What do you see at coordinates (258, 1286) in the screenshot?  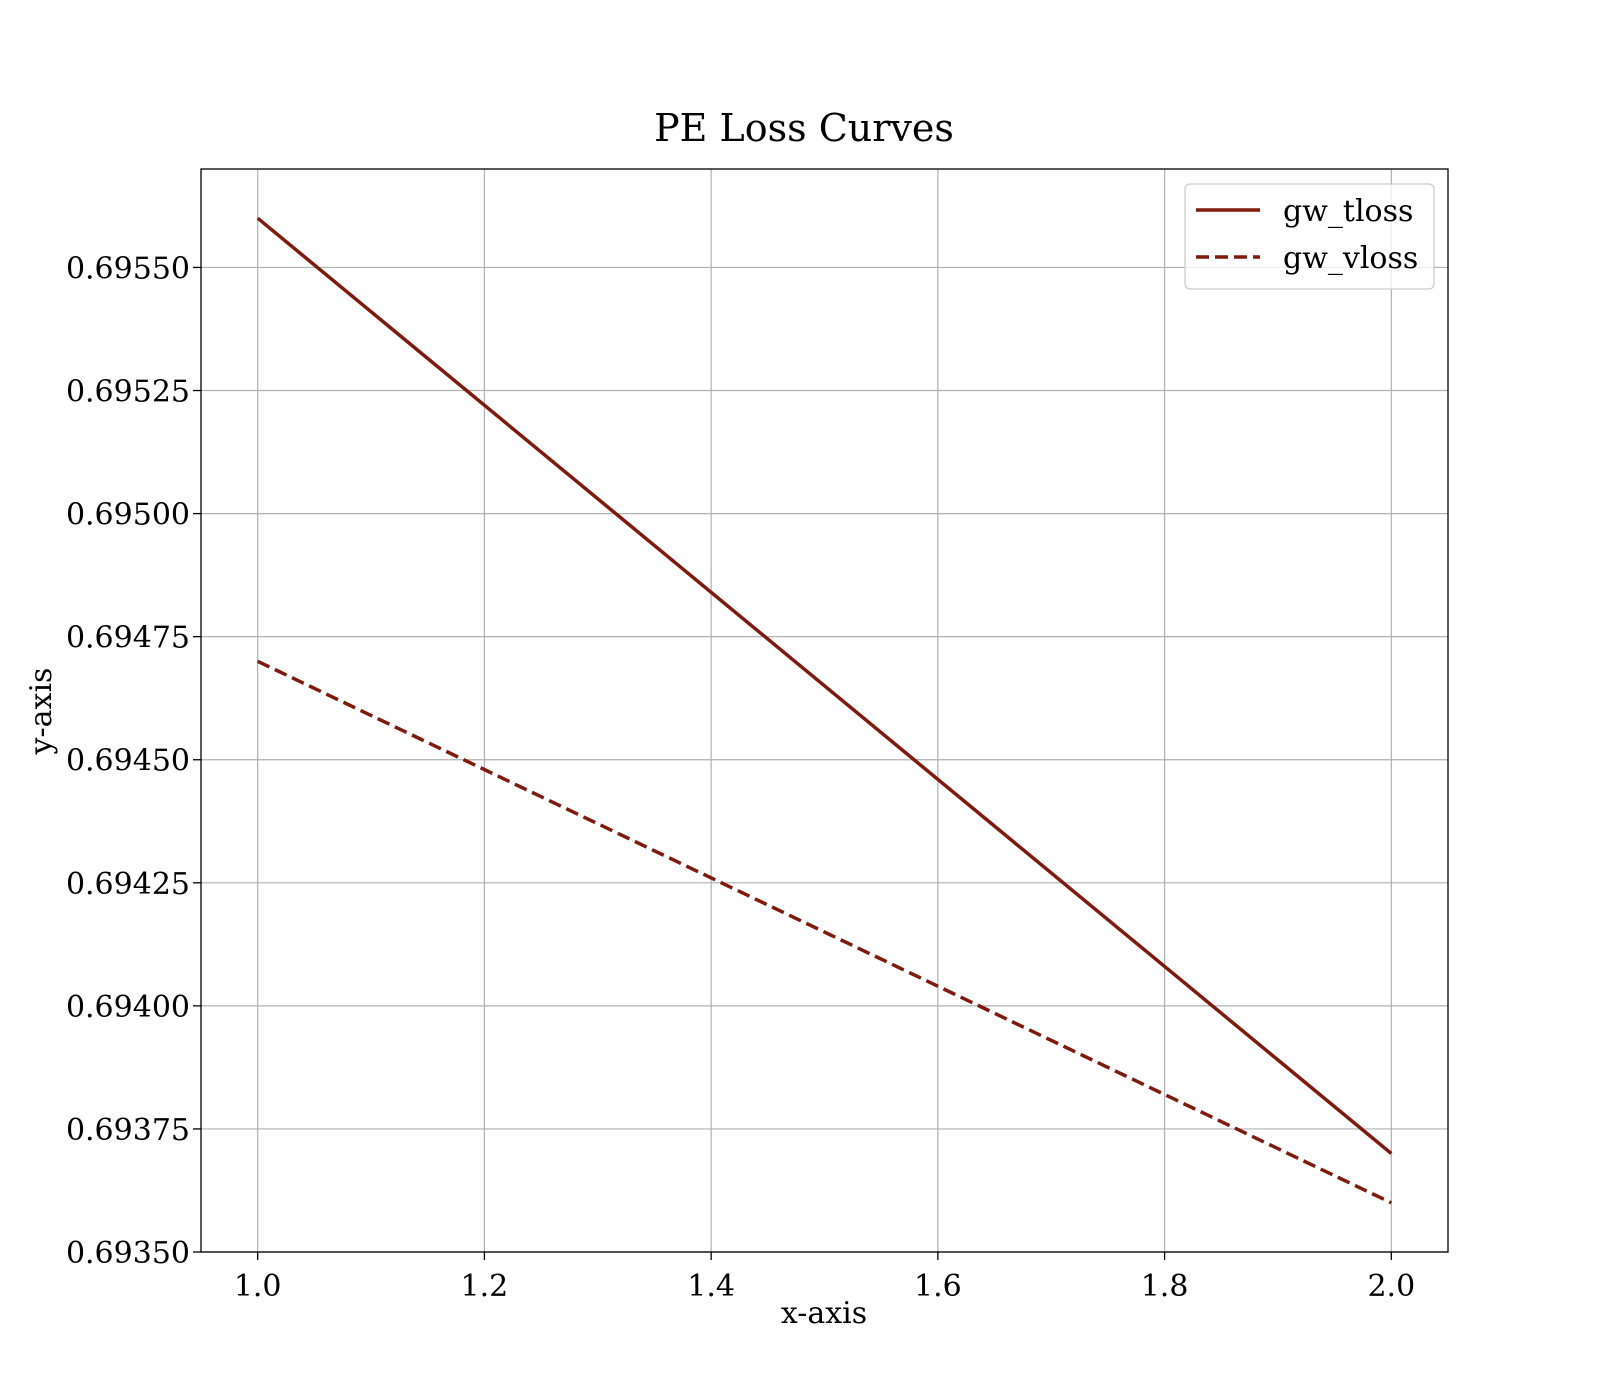 I see `x-tick-label: 1.0` at bounding box center [258, 1286].